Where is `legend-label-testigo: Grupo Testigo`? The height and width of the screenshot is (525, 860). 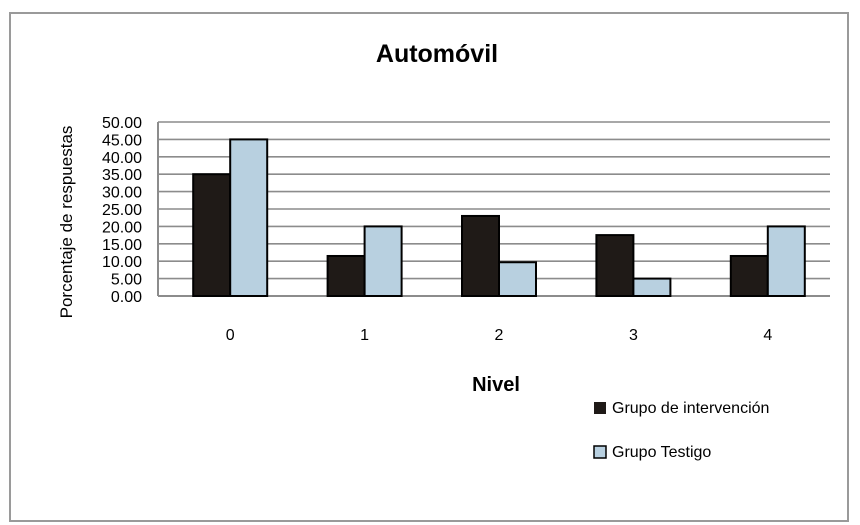 legend-label-testigo: Grupo Testigo is located at coordinates (661, 452).